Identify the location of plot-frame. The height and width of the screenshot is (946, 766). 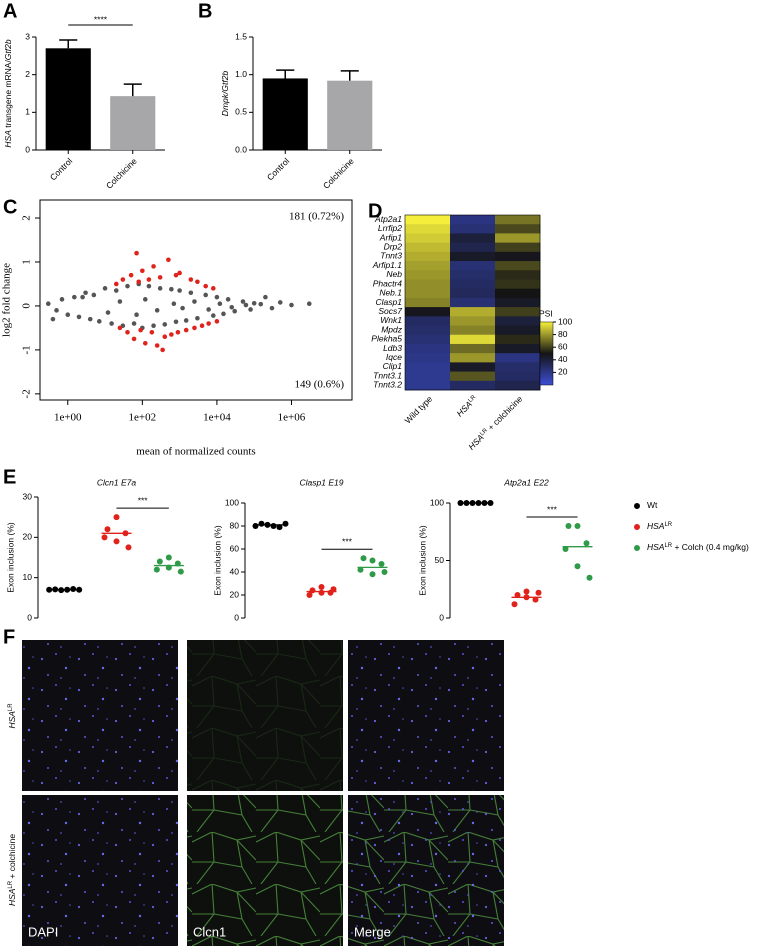
(196, 300).